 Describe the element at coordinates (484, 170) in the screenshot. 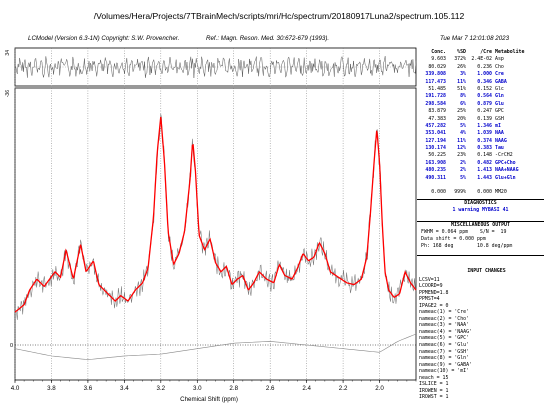

I see `table-cell-cre: 1.413` at that location.